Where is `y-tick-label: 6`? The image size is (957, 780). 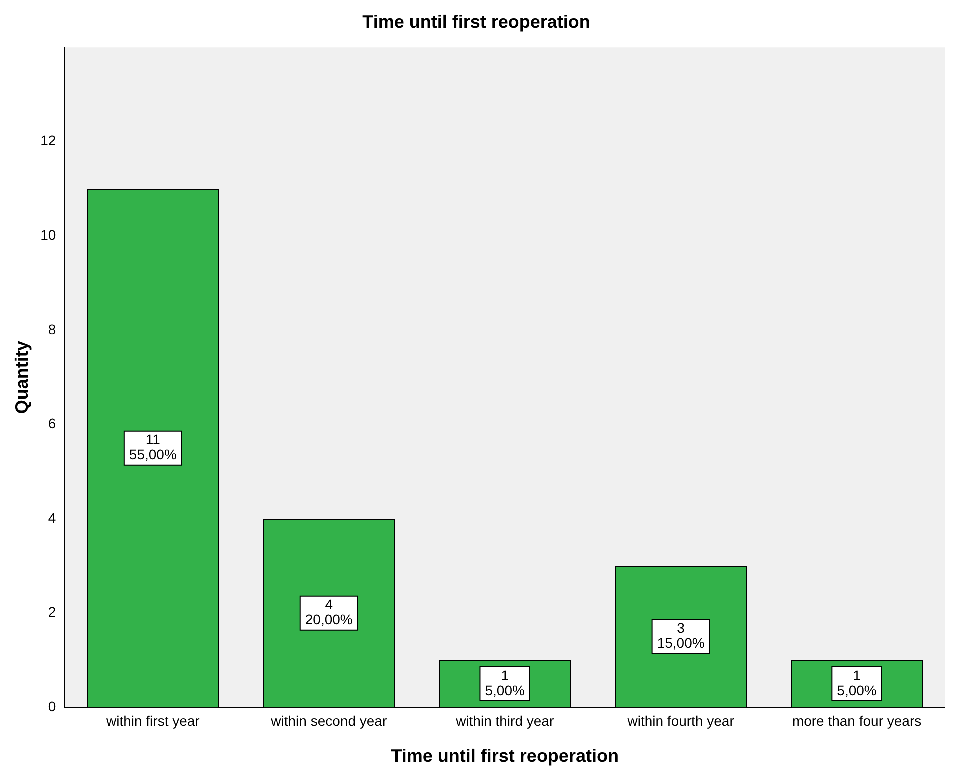
y-tick-label: 6 is located at coordinates (52, 424).